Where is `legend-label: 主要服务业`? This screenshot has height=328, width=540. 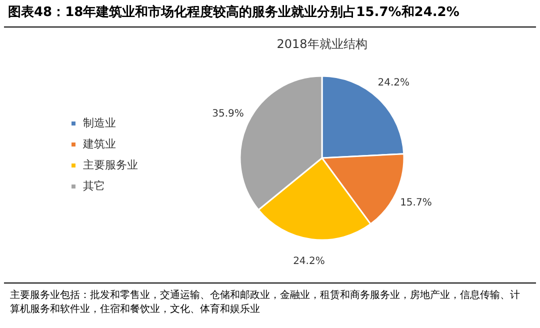
legend-label: 主要服务业 is located at coordinates (110, 165).